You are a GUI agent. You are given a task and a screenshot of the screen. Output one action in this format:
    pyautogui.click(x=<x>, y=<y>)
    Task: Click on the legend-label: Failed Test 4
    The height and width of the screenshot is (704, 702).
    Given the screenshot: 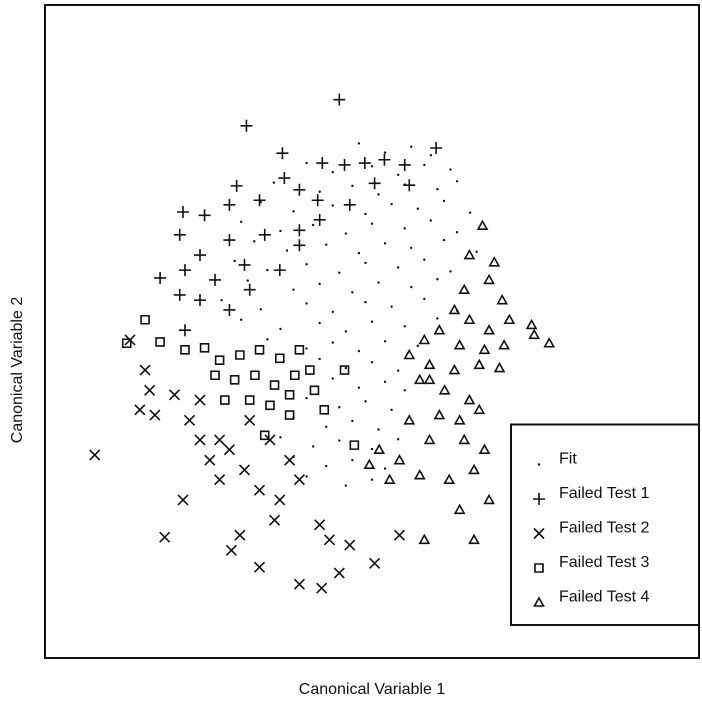 What is the action you would take?
    pyautogui.click(x=604, y=597)
    